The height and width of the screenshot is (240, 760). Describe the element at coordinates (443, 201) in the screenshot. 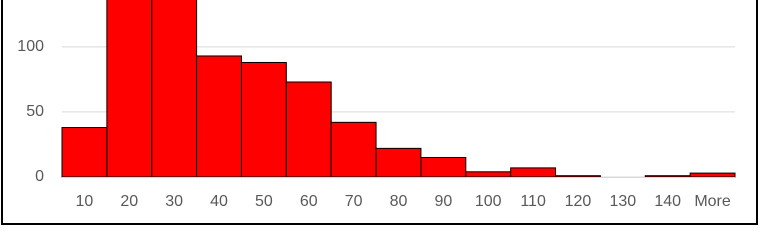

I see `x-tick-label: 90` at that location.